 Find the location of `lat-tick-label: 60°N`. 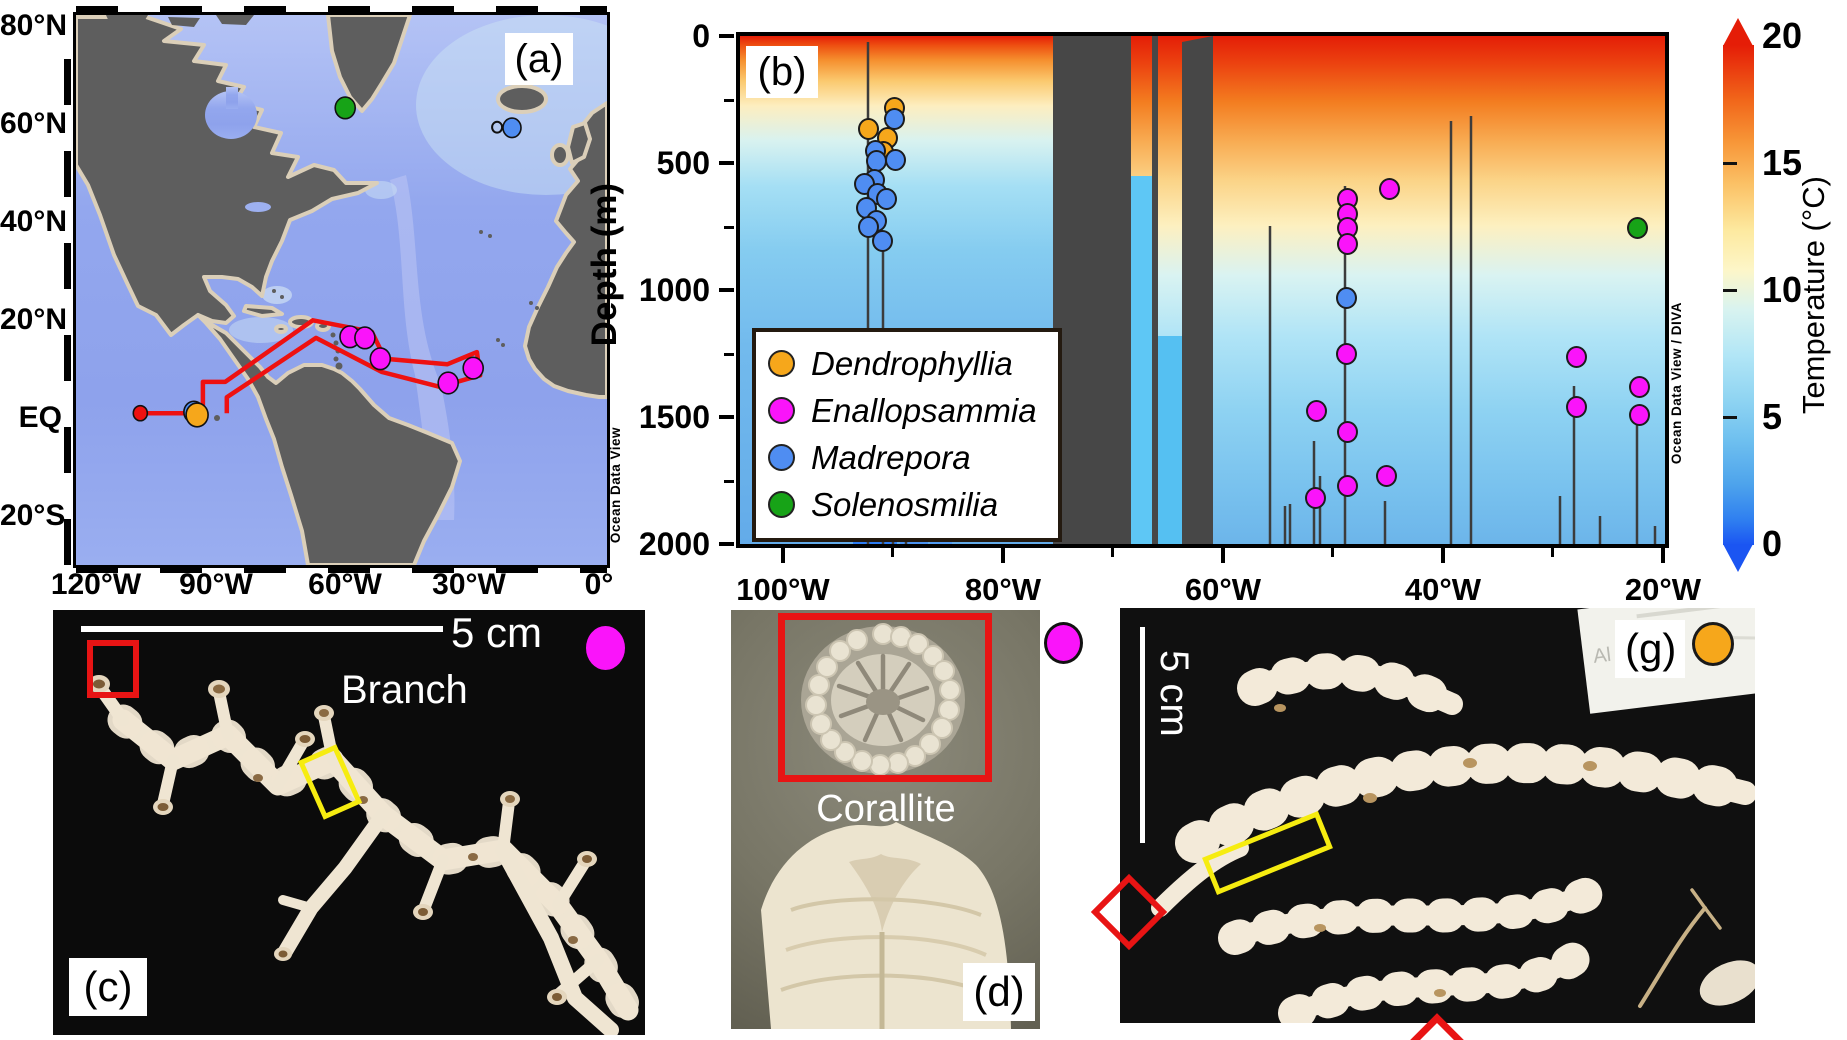

lat-tick-label: 60°N is located at coordinates (34, 123).